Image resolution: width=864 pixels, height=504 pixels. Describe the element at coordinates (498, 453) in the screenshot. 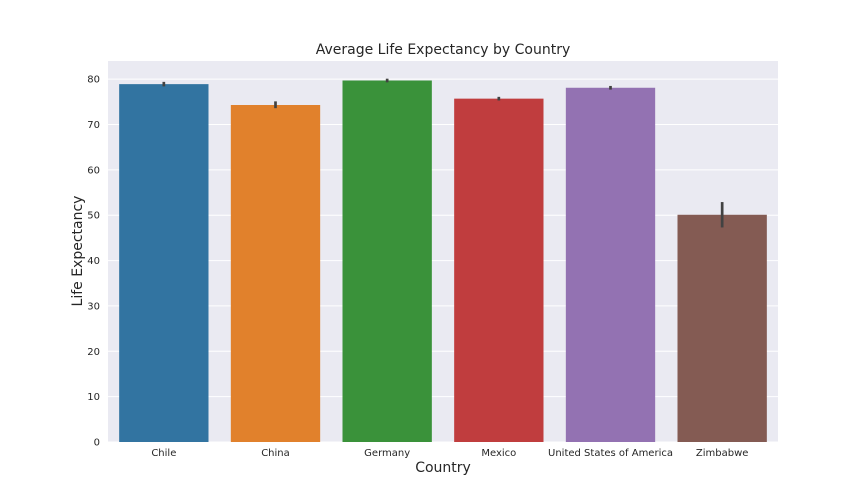

I see `x-tick-label: Mexico` at that location.